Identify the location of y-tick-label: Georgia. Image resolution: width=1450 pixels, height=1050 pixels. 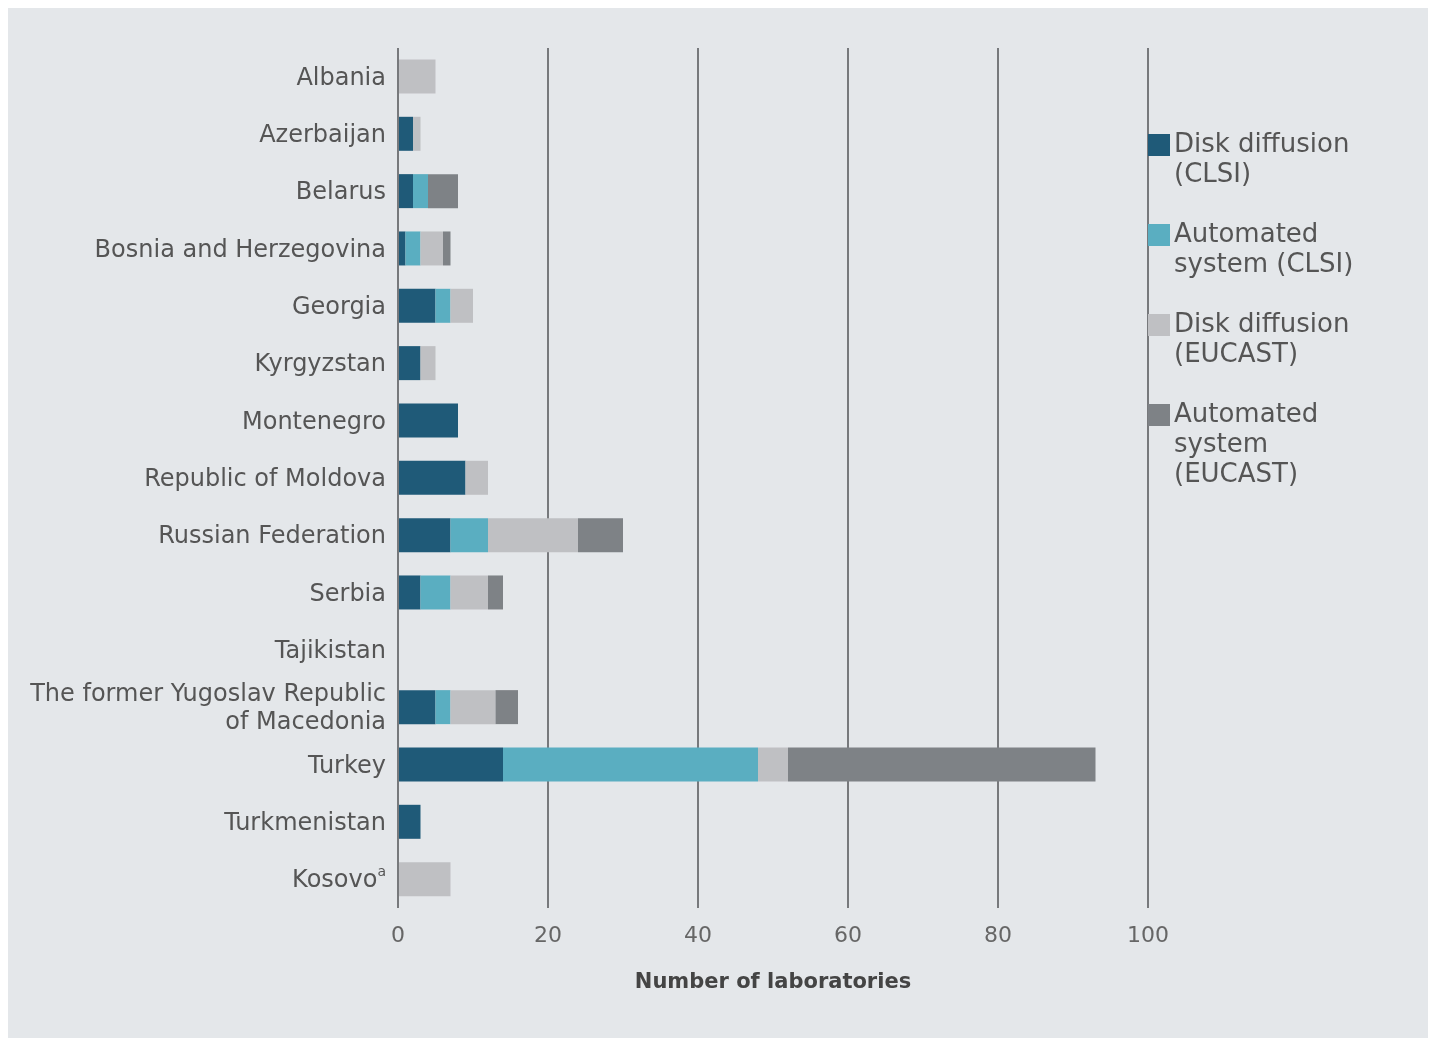
(338, 306).